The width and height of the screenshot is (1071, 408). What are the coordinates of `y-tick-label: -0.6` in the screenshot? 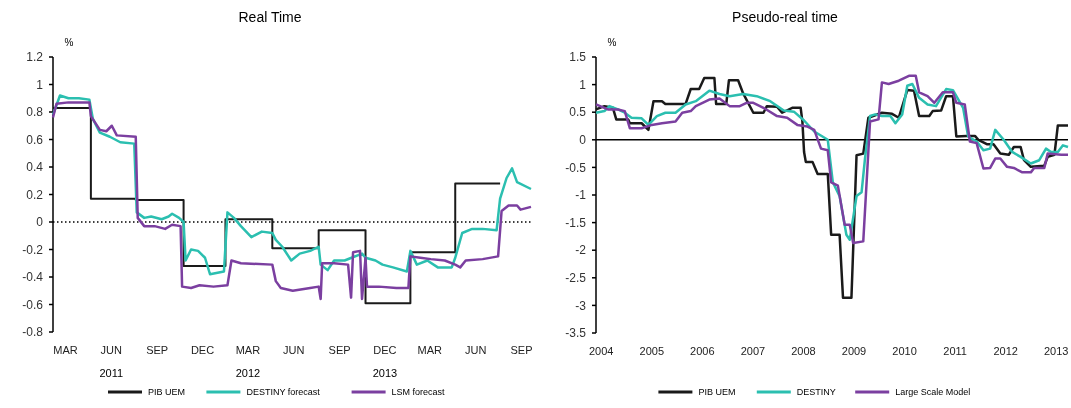 It's located at (33, 304).